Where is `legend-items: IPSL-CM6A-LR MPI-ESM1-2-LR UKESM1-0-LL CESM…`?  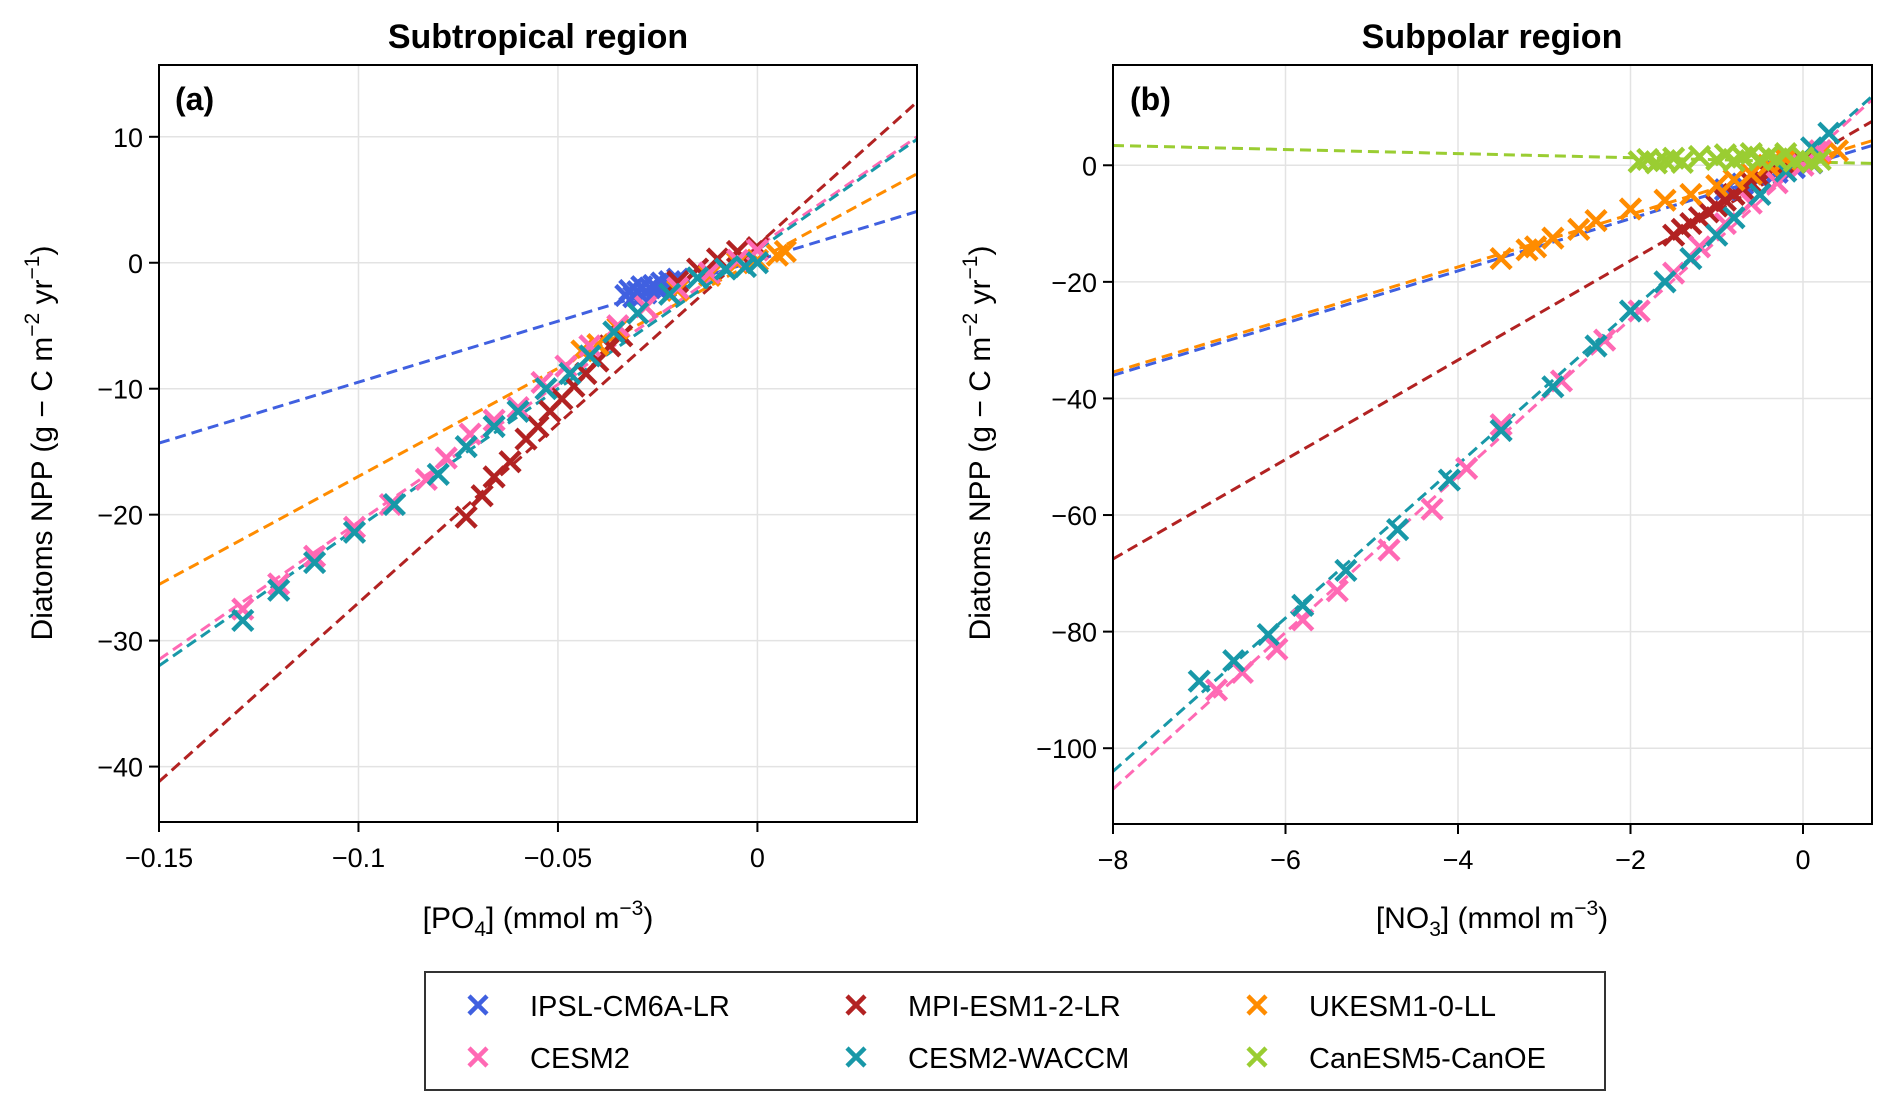
legend-items: IPSL-CM6A-LR MPI-ESM1-2-LR UKESM1-0-LL CESM… is located at coordinates (1006, 1033).